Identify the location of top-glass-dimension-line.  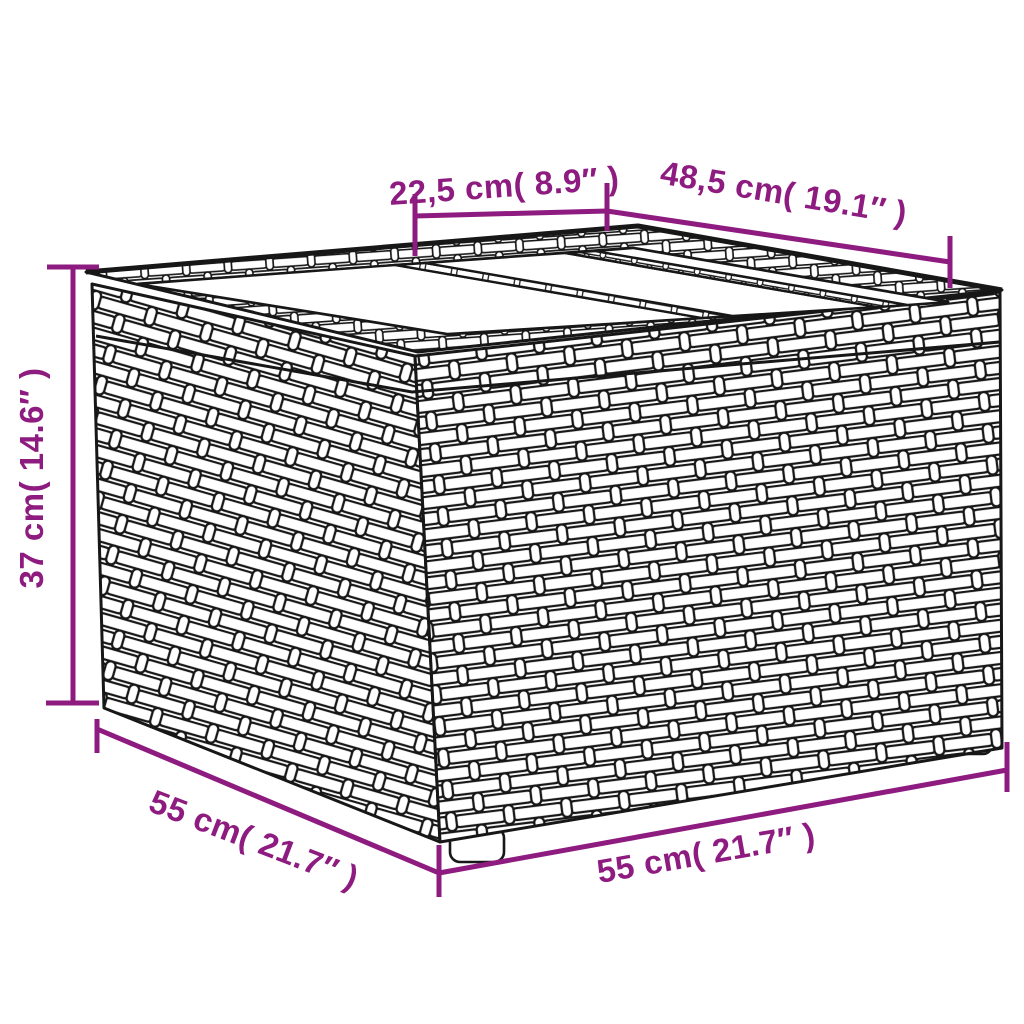
(779, 248).